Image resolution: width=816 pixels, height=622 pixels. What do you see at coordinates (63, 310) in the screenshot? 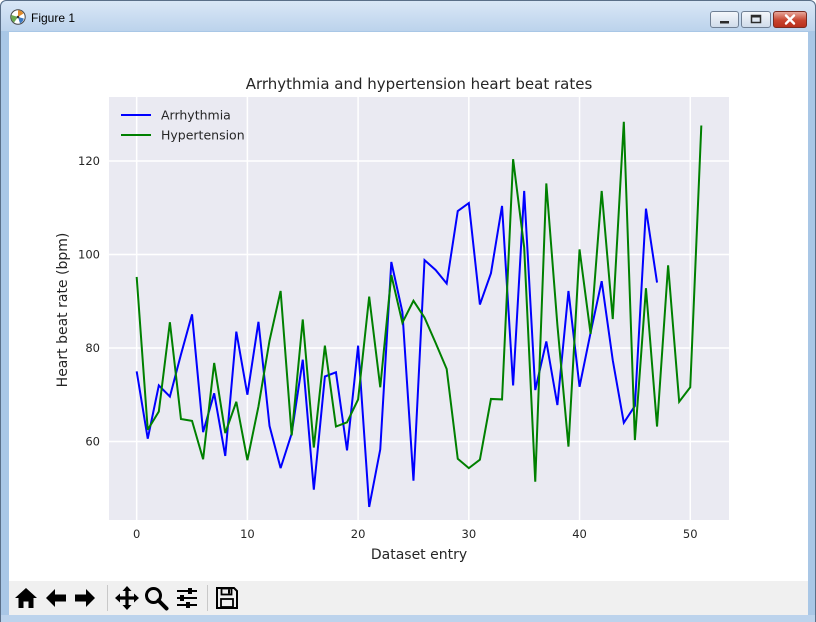
I see `y-axis-label: Heart beat rate (bpm)` at bounding box center [63, 310].